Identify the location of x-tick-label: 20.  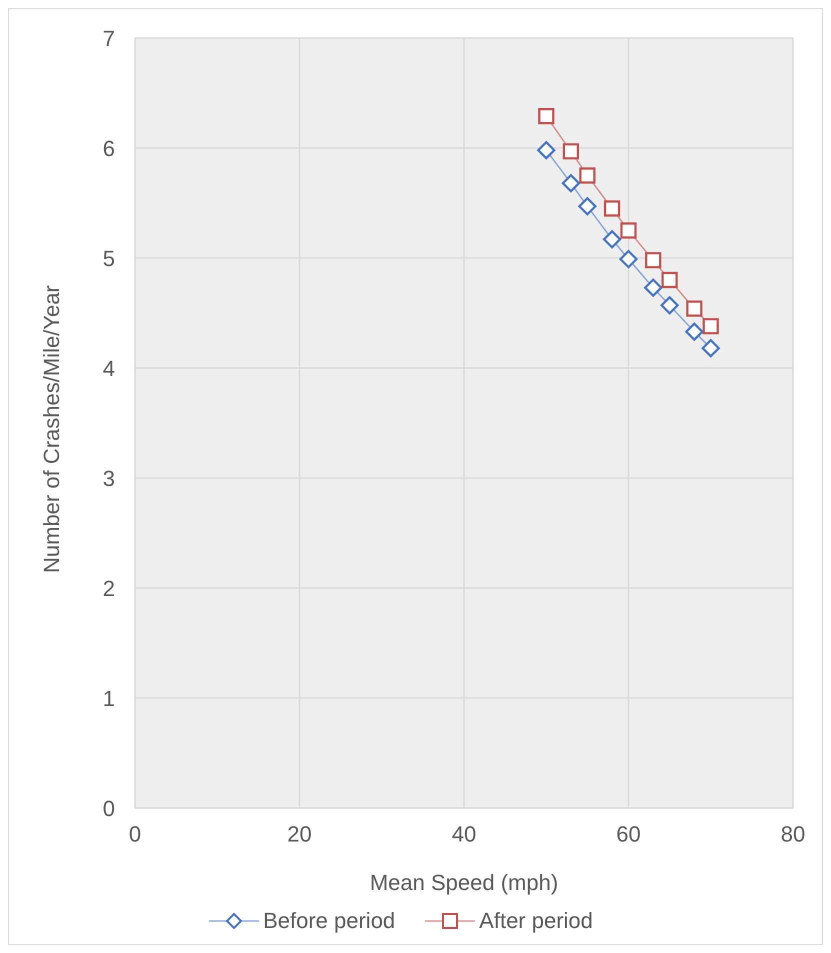
(299, 834).